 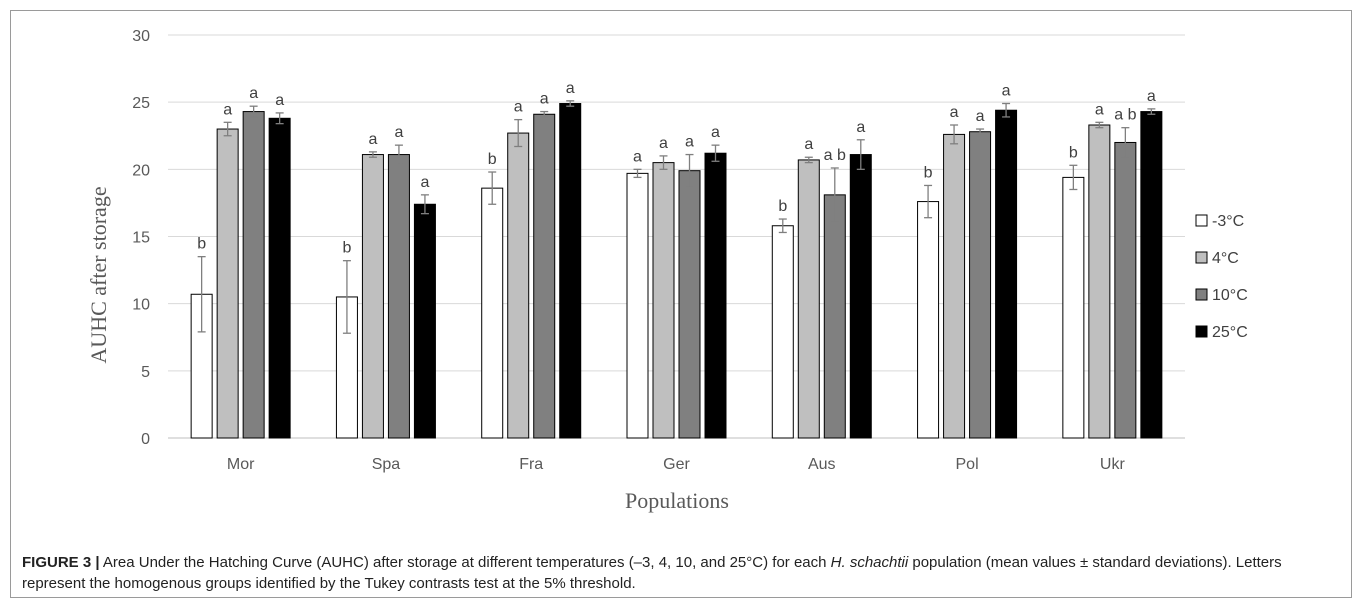 What do you see at coordinates (98, 274) in the screenshot?
I see `y-axis-title: AUHC after storage` at bounding box center [98, 274].